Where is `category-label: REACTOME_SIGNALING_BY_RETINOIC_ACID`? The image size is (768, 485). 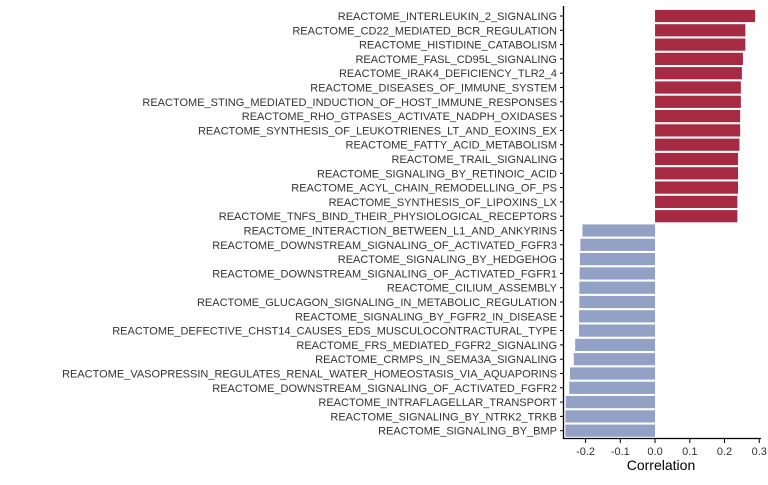
category-label: REACTOME_SIGNALING_BY_RETINOIC_ACID is located at coordinates (437, 174).